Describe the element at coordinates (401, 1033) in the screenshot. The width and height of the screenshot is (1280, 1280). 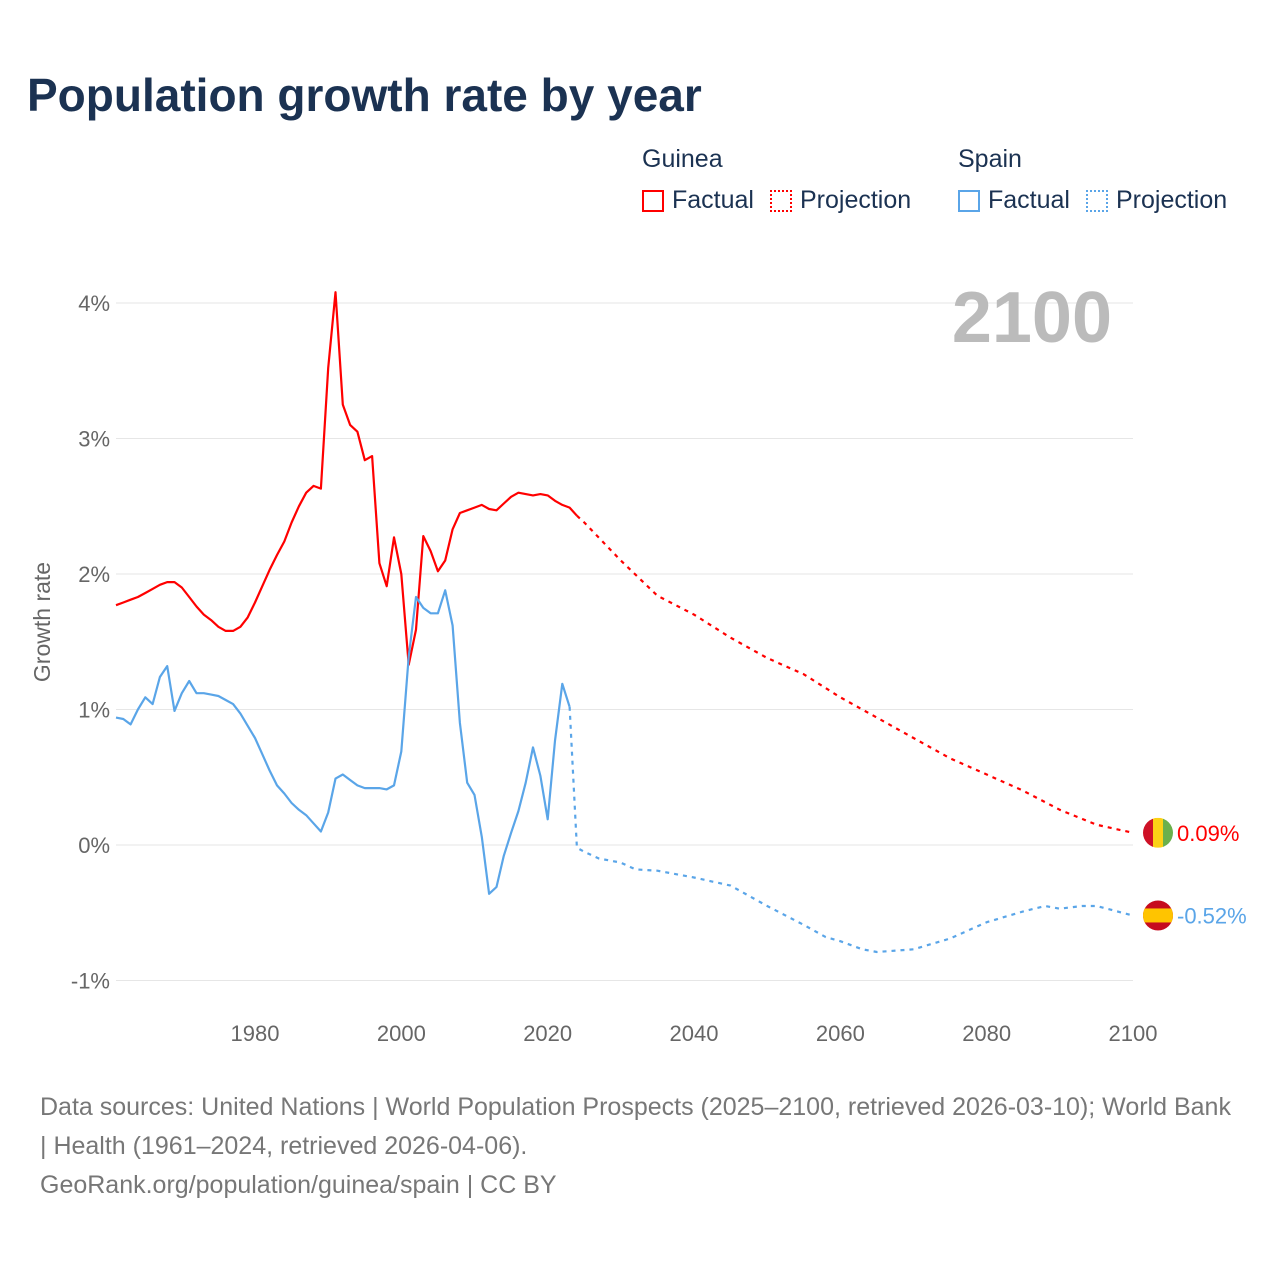
I see `x-tick-label: 2000` at that location.